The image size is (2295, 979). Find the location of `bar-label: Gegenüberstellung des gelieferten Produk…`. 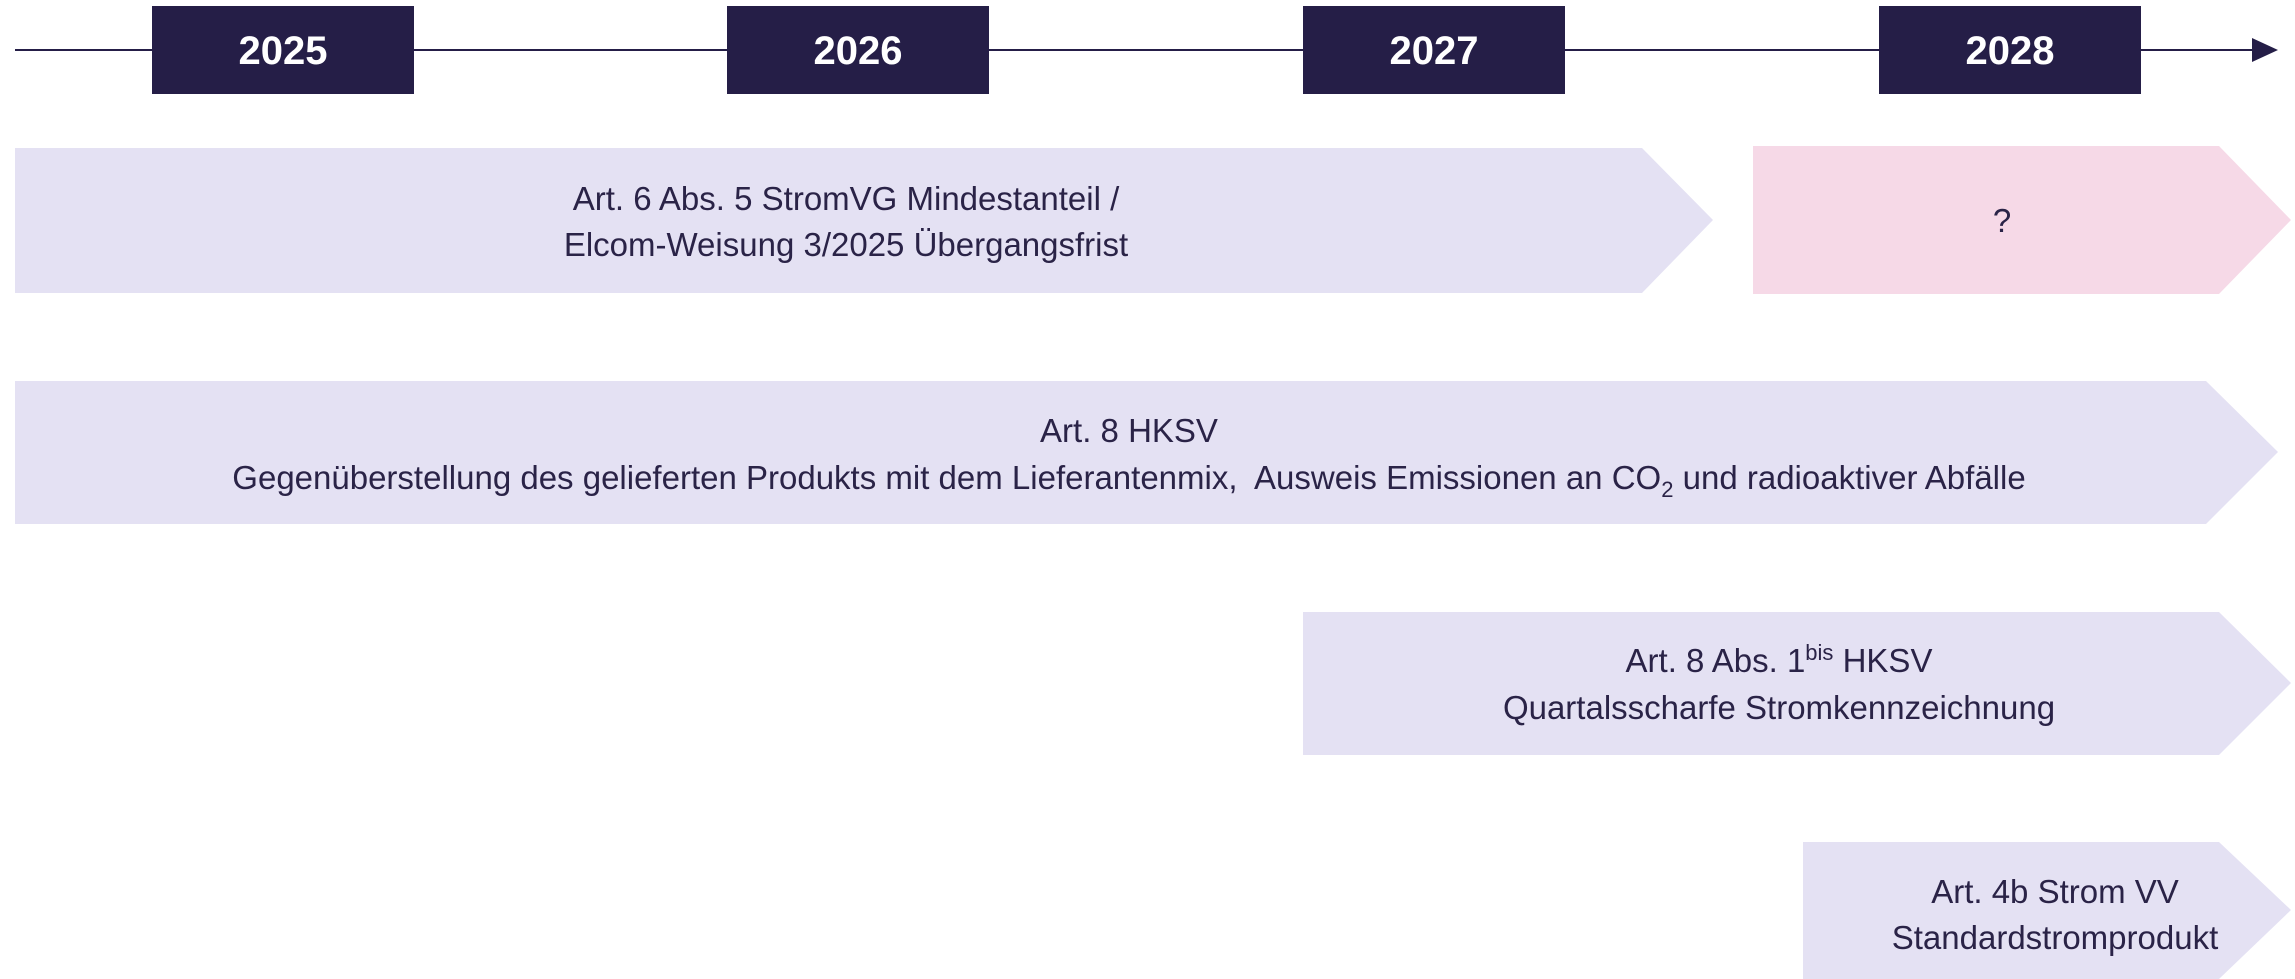

bar-label: Gegenüberstellung des gelieferten Produk… is located at coordinates (1128, 480).